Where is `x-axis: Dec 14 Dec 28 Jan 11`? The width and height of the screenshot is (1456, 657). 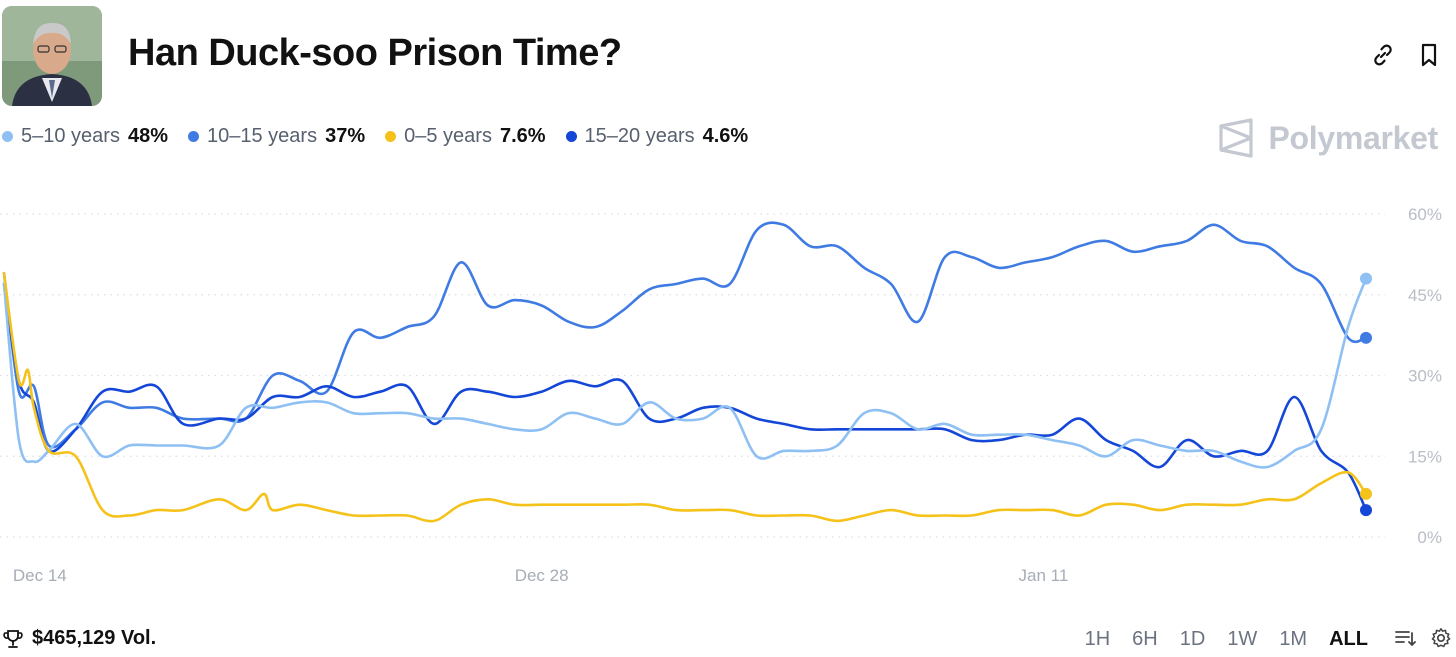
x-axis: Dec 14 Dec 28 Jan 11 is located at coordinates (540, 575).